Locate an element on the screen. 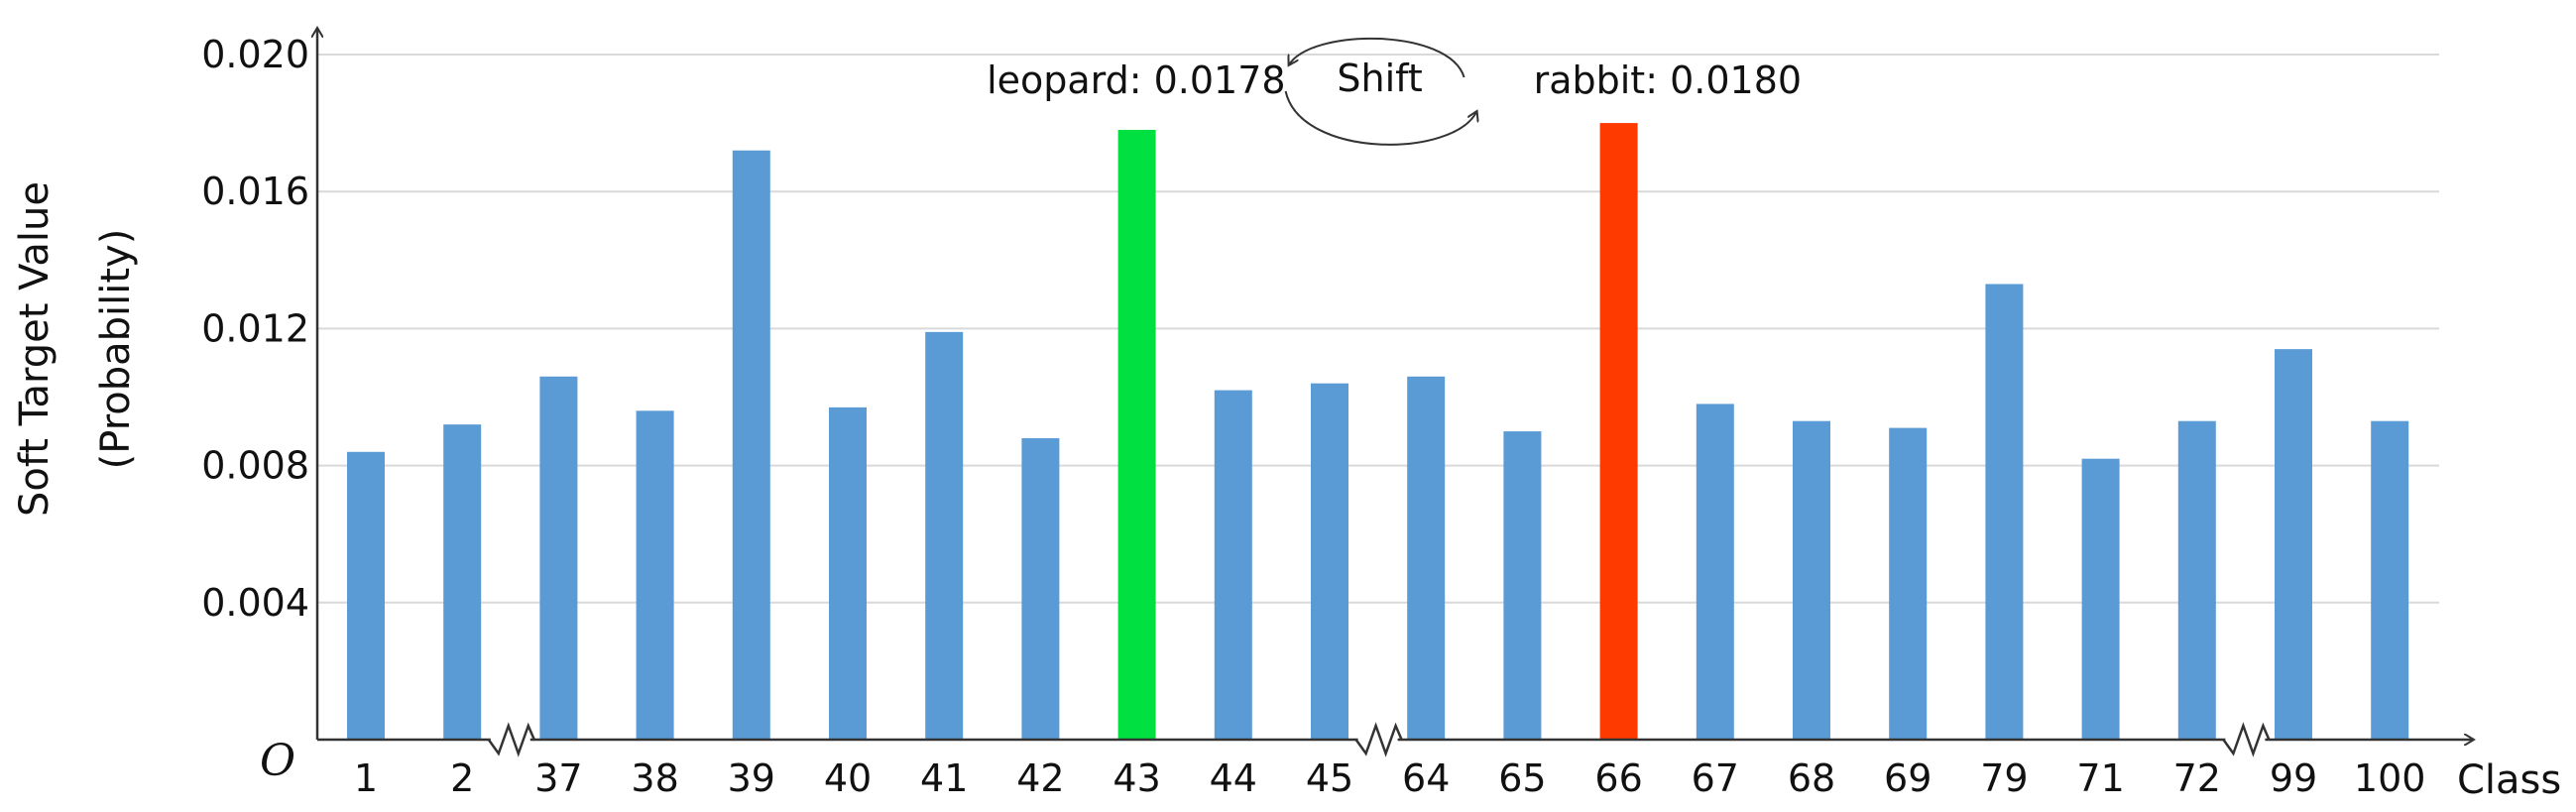 The height and width of the screenshot is (812, 2576). y-tick-labels: 0.004 0.008 0.012 0.016 0.020 is located at coordinates (255, 329).